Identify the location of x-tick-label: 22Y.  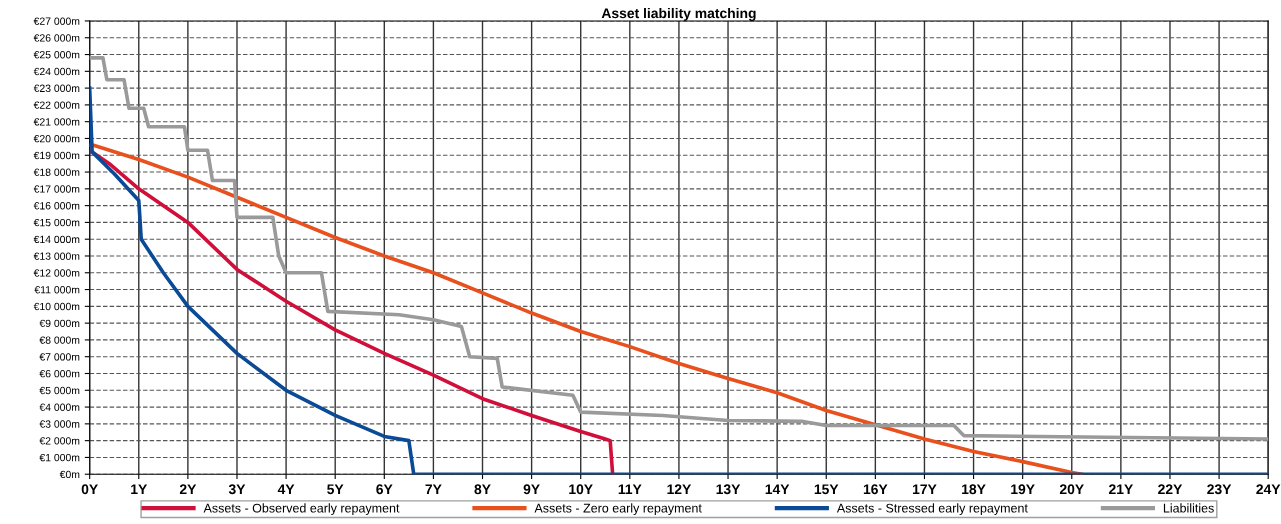
(1170, 489).